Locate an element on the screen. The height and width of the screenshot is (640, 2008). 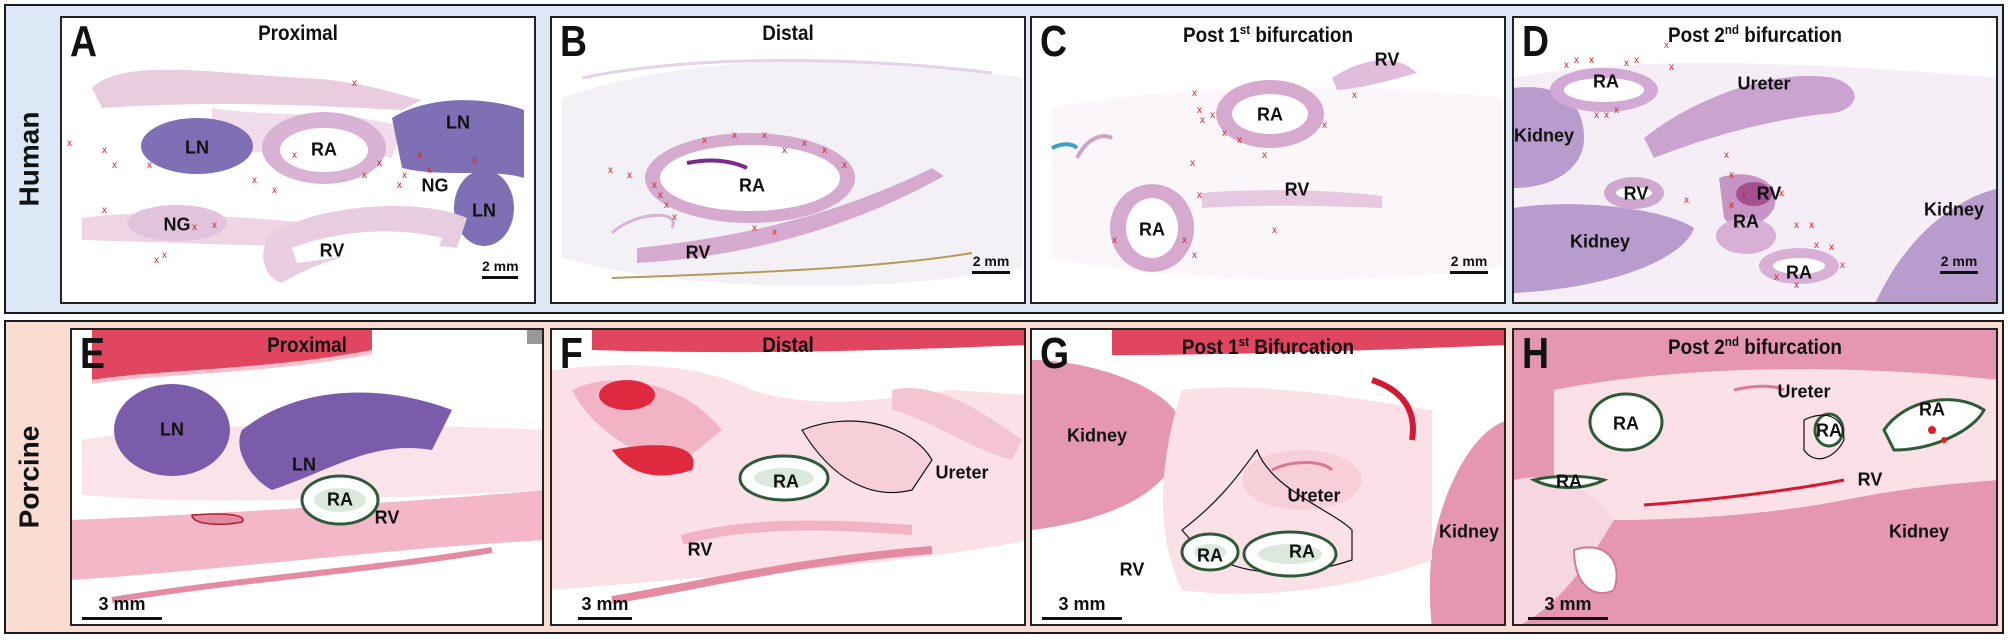
panel-g-letter: G is located at coordinates (1055, 353).